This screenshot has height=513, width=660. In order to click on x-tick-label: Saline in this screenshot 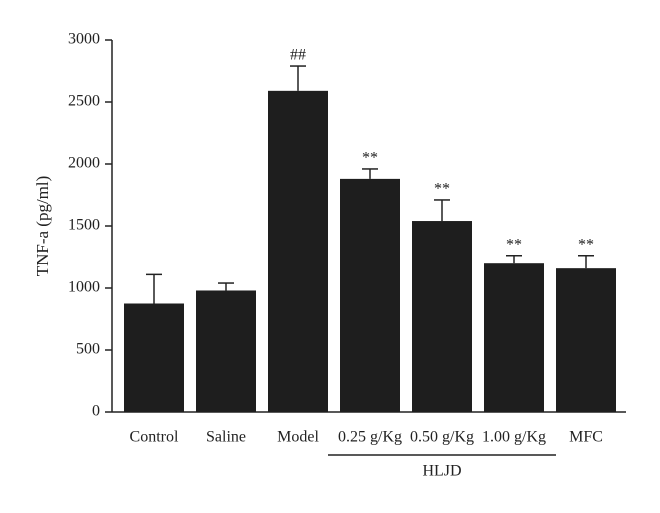, I will do `click(226, 437)`.